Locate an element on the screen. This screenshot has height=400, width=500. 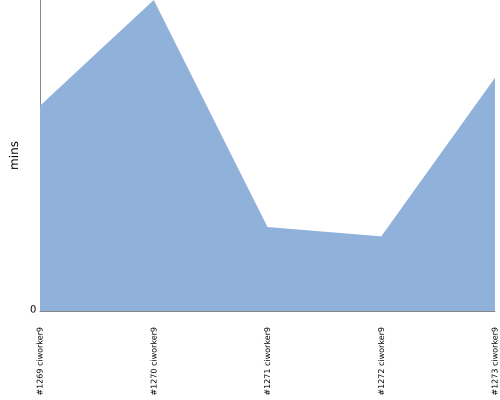
x-tick-label: #1270 ciworker9 is located at coordinates (153, 361).